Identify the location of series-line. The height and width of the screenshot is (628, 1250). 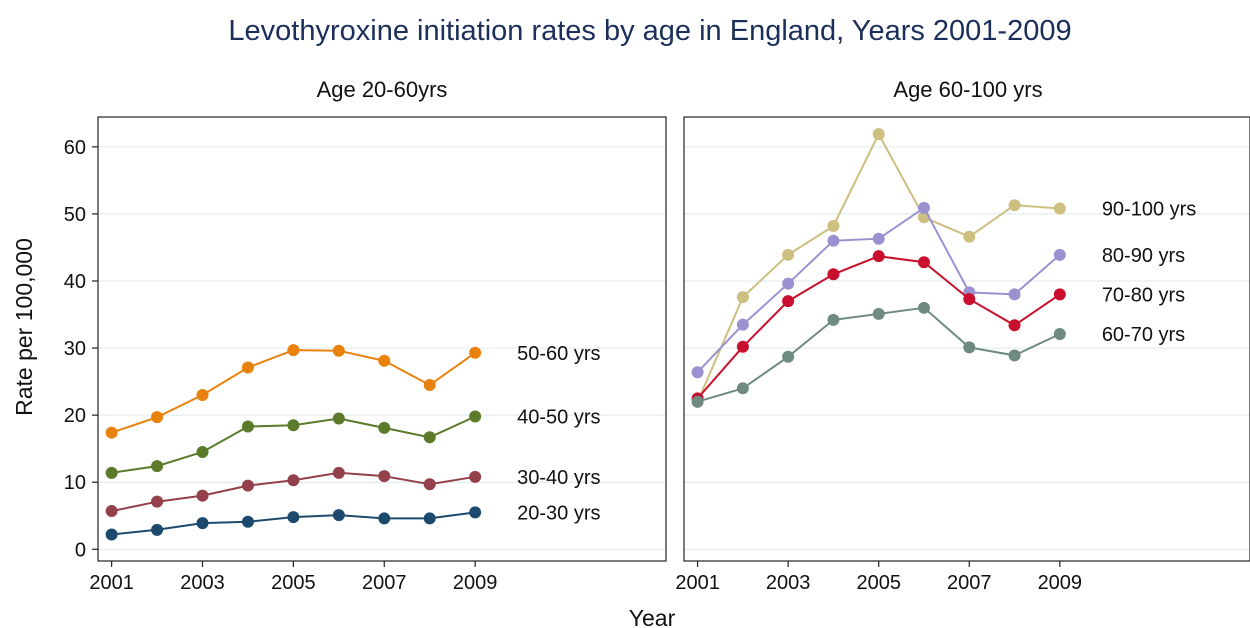
(878, 327).